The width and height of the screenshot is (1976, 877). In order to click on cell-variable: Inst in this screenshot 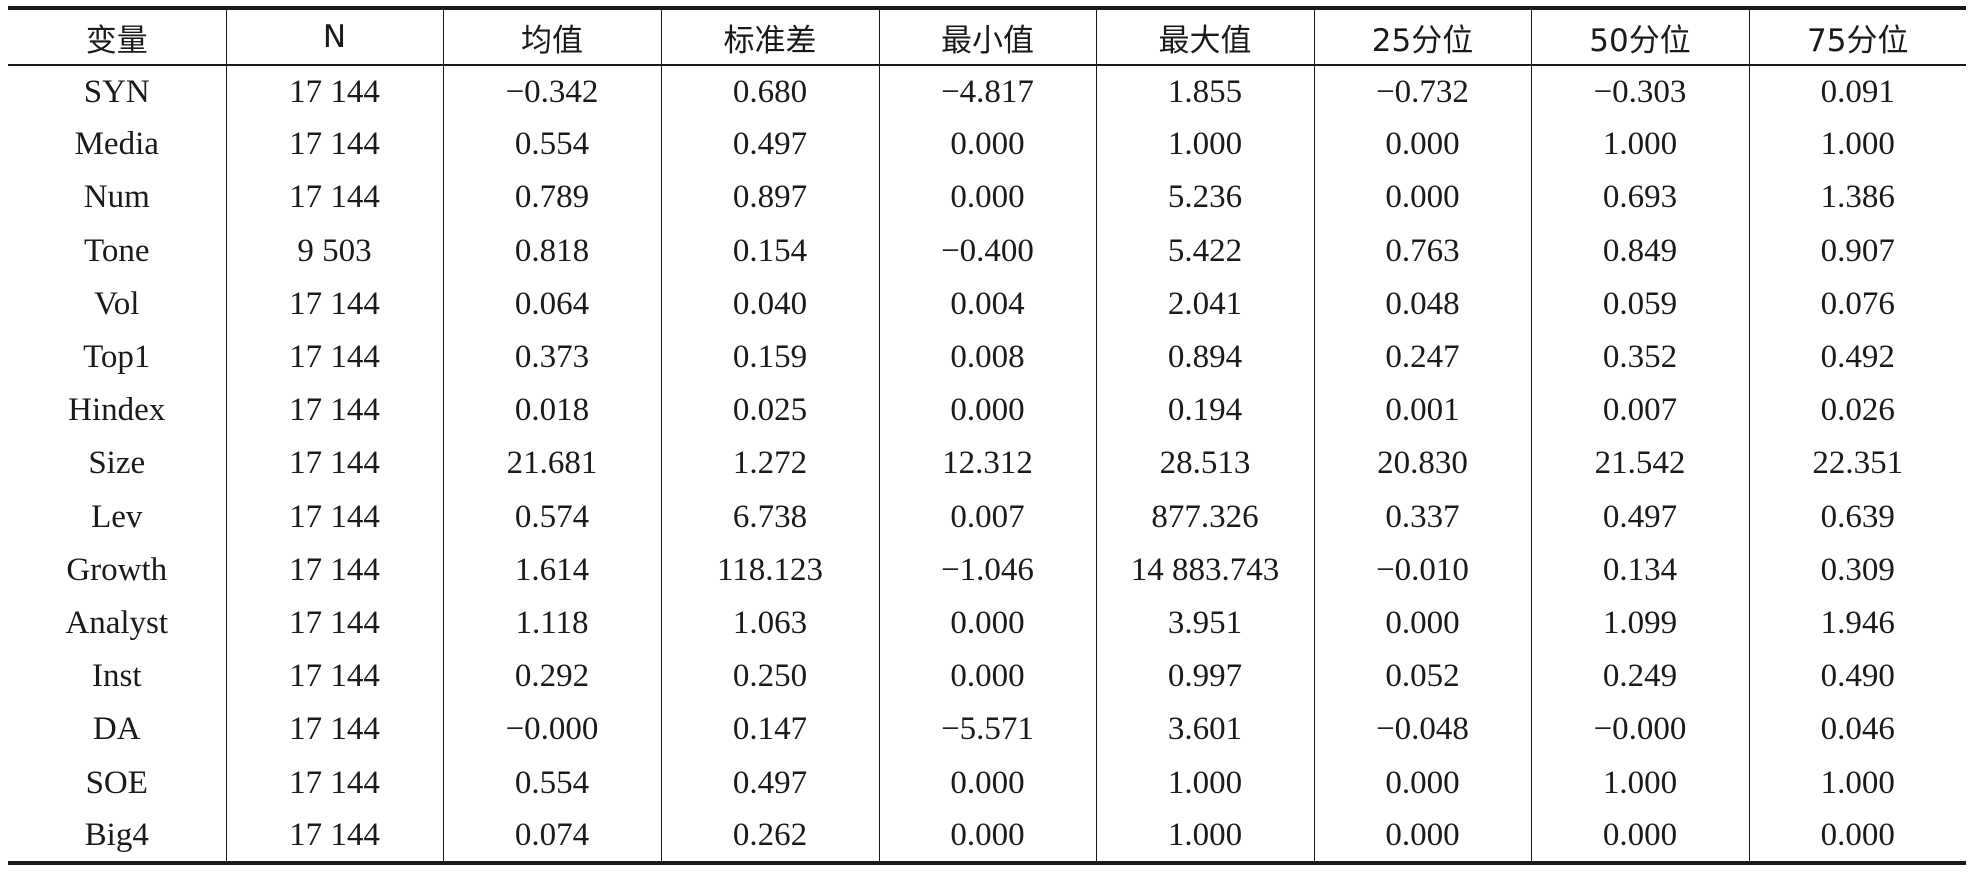, I will do `click(117, 676)`.